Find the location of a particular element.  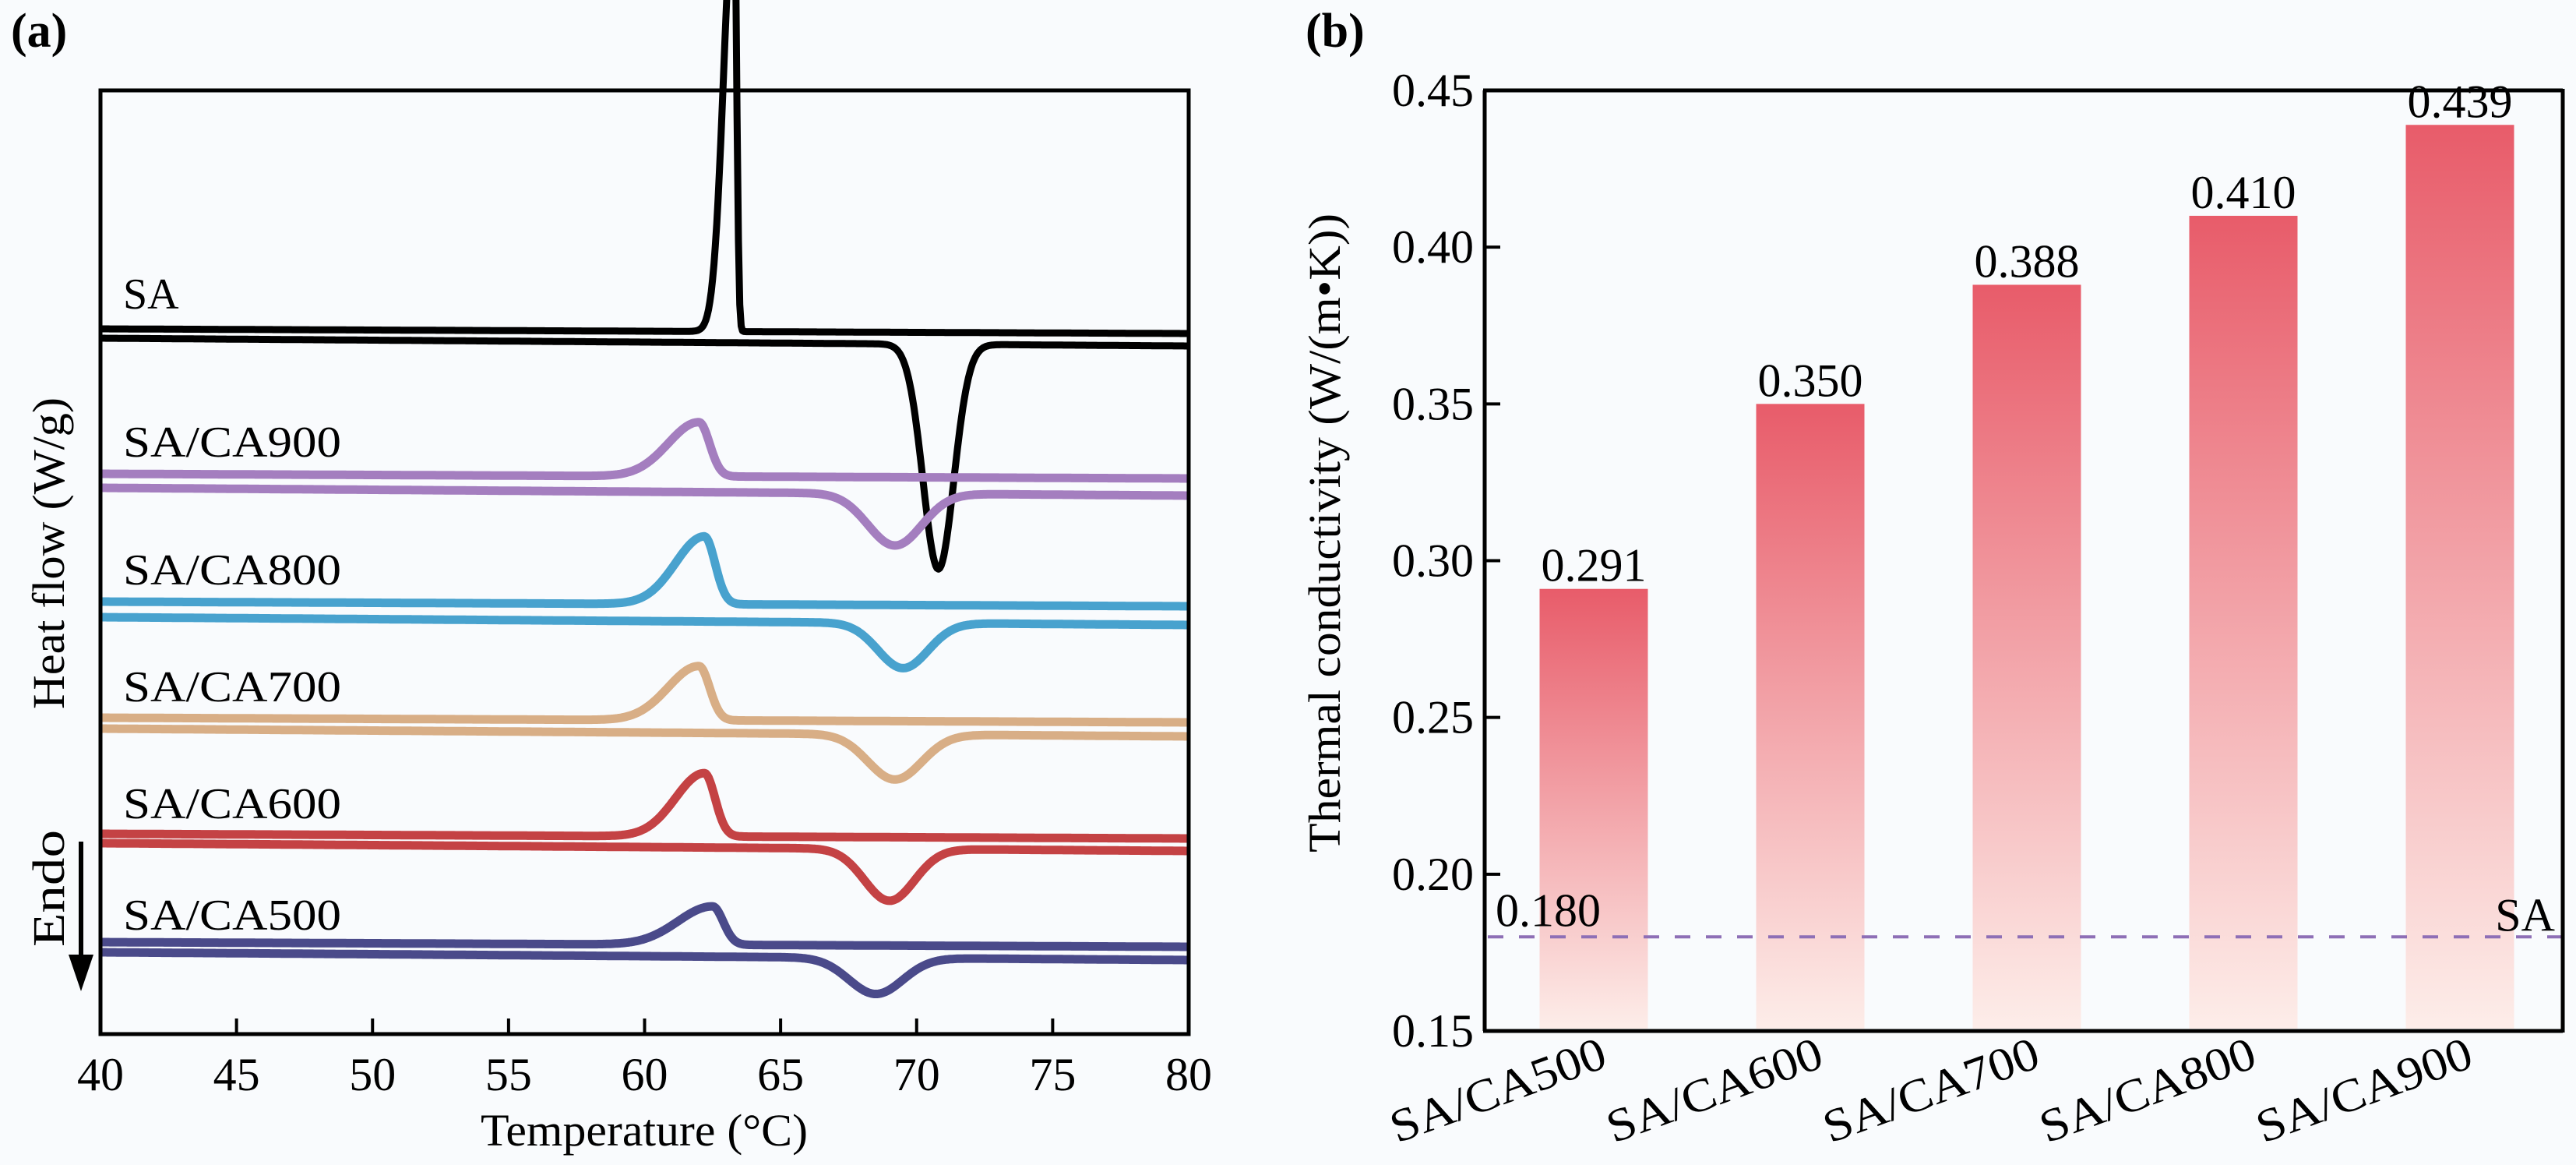

bar-sa-ca800 is located at coordinates (2243, 622).